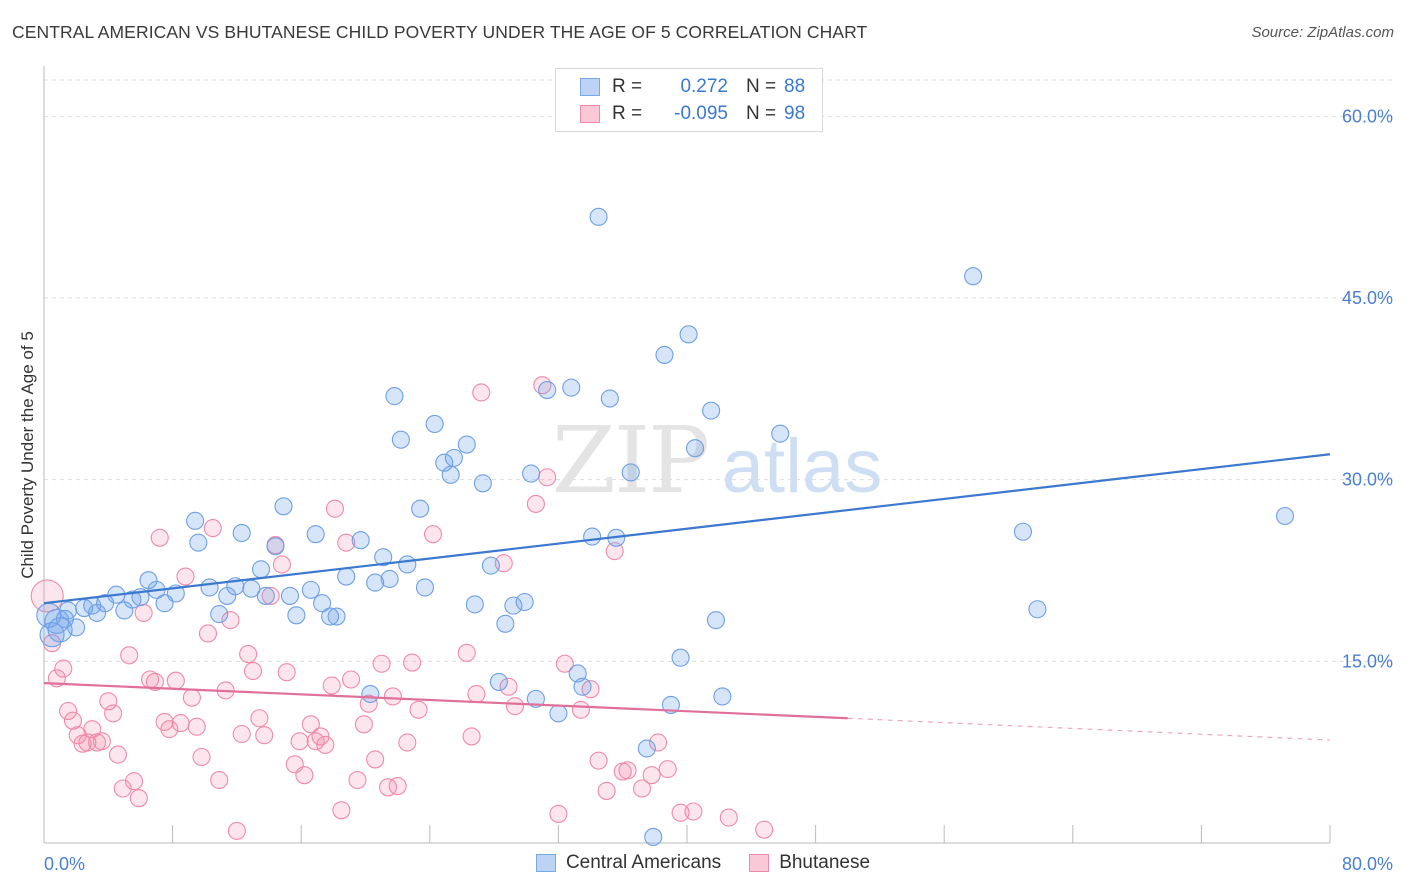  I want to click on bhutanese-trend-line, so click(445, 701).